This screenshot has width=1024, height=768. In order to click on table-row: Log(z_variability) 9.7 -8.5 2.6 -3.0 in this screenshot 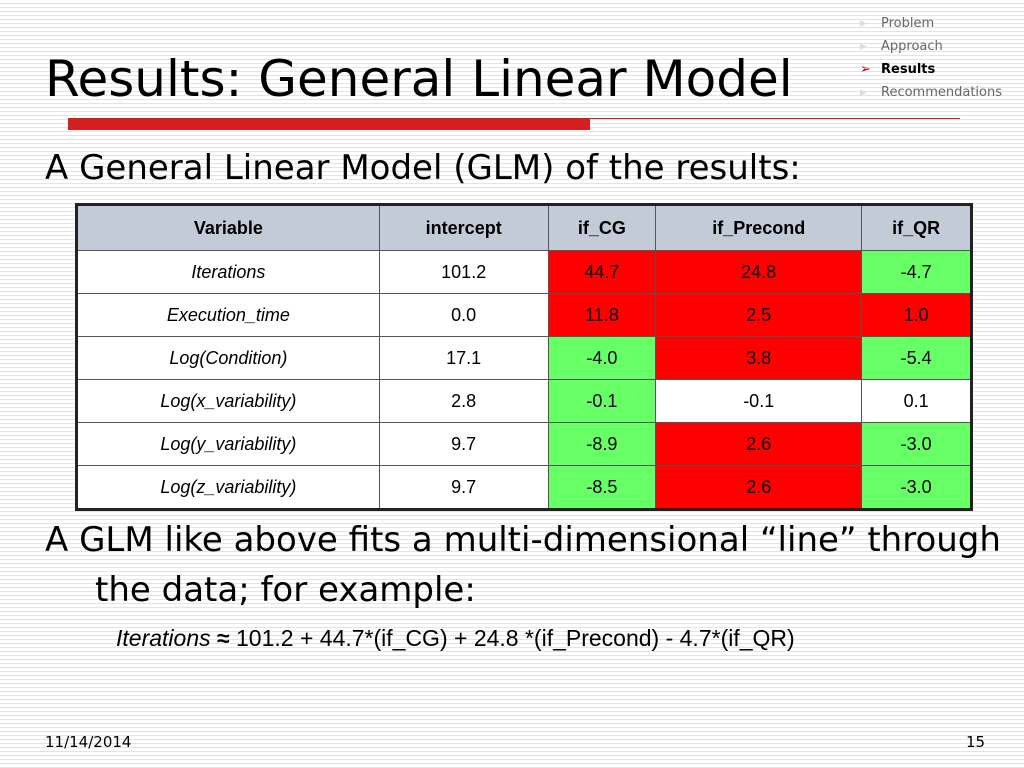, I will do `click(524, 487)`.